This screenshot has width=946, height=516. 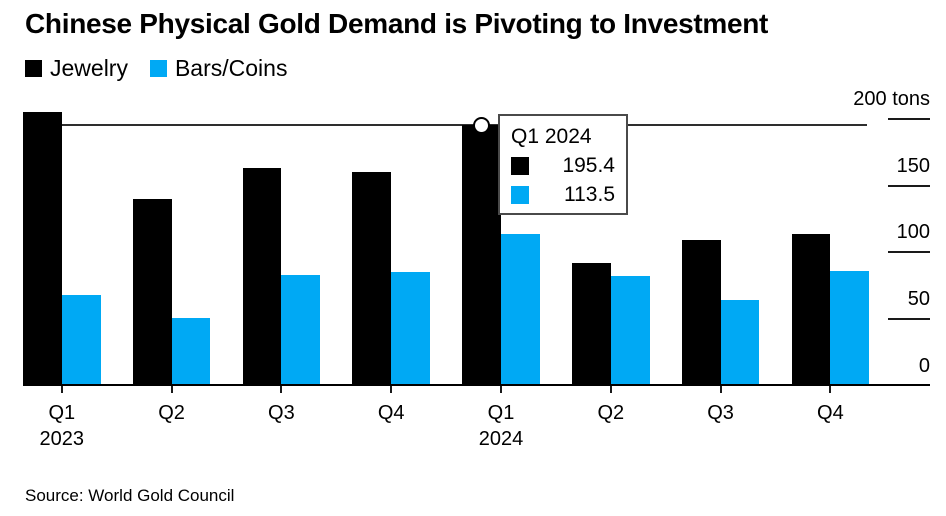 What do you see at coordinates (589, 194) in the screenshot?
I see `tooltip-value-bars-coins: 113.5` at bounding box center [589, 194].